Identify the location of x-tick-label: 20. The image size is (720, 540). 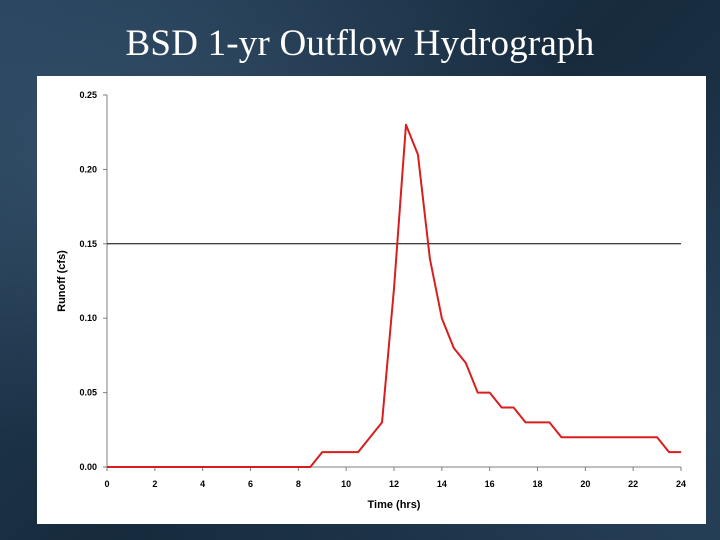
(585, 484).